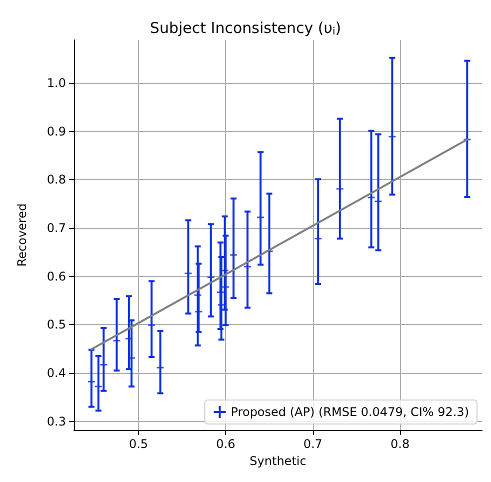 The width and height of the screenshot is (491, 482). What do you see at coordinates (226, 444) in the screenshot?
I see `x-tick-label: 0.6` at bounding box center [226, 444].